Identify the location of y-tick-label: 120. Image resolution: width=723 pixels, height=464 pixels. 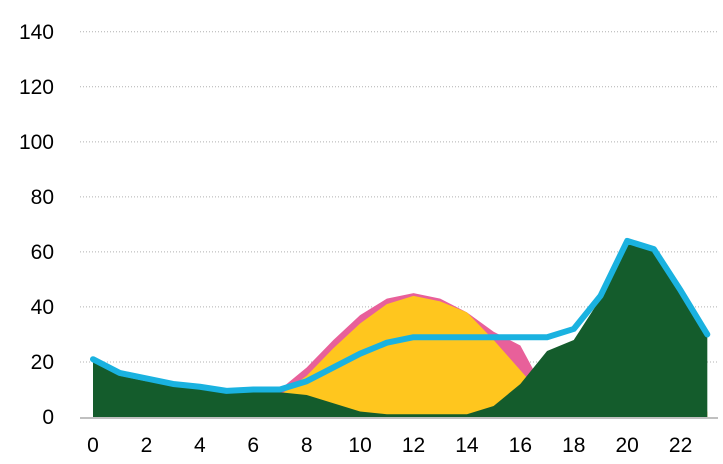
(36, 87).